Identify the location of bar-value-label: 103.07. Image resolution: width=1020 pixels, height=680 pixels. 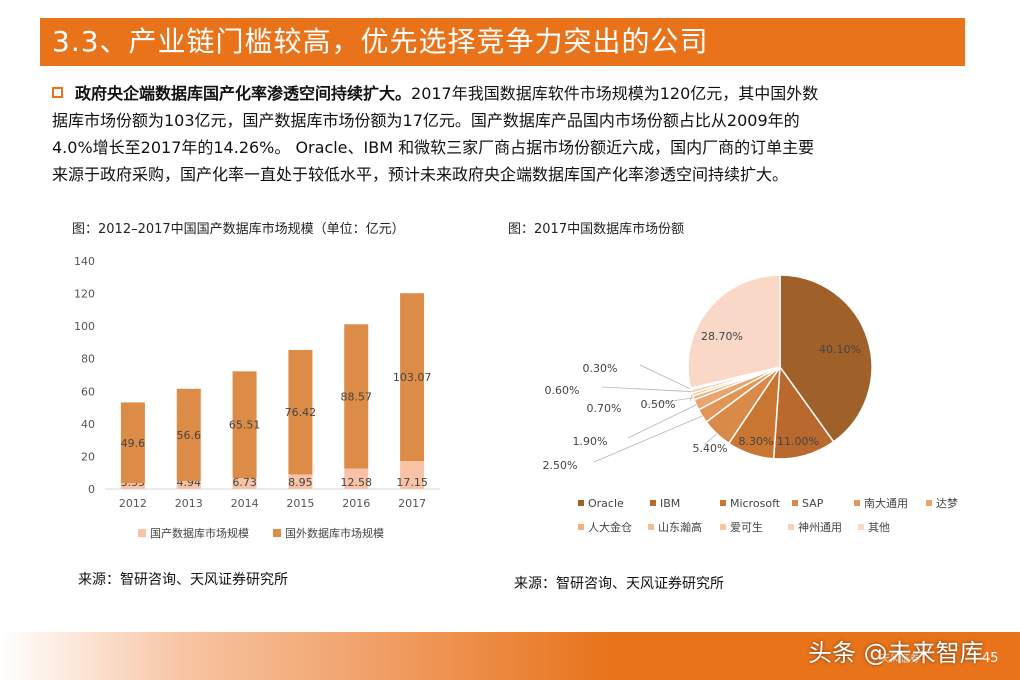
(412, 377).